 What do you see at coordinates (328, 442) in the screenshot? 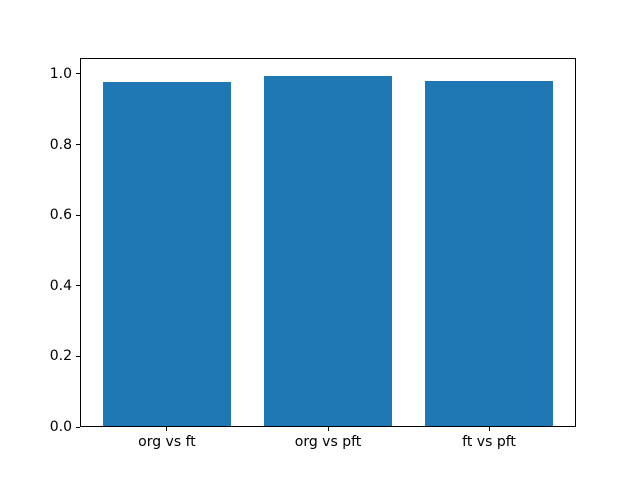
I see `x-tick-label: org vs pft` at bounding box center [328, 442].